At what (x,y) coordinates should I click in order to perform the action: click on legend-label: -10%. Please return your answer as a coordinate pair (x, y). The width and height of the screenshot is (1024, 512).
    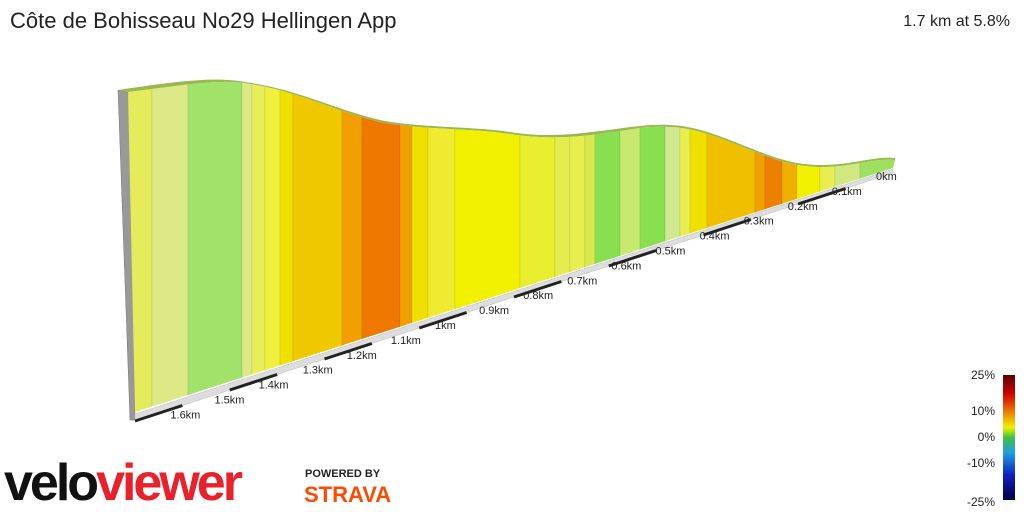
    Looking at the image, I should click on (981, 463).